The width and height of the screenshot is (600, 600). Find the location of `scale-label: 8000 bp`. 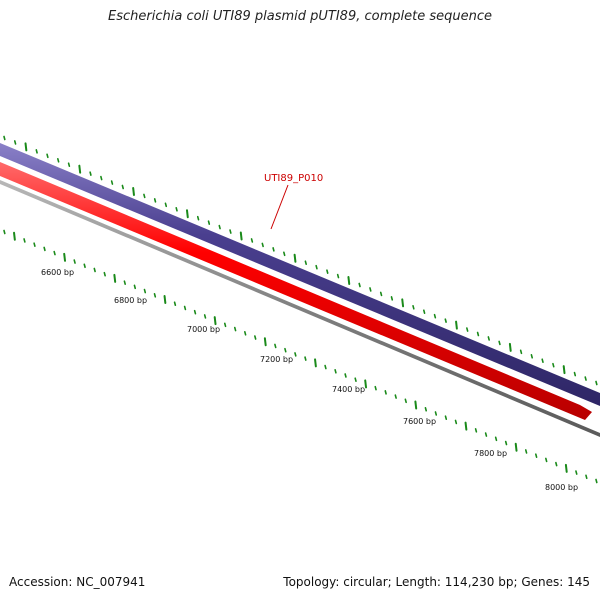

scale-label: 8000 bp is located at coordinates (561, 487).